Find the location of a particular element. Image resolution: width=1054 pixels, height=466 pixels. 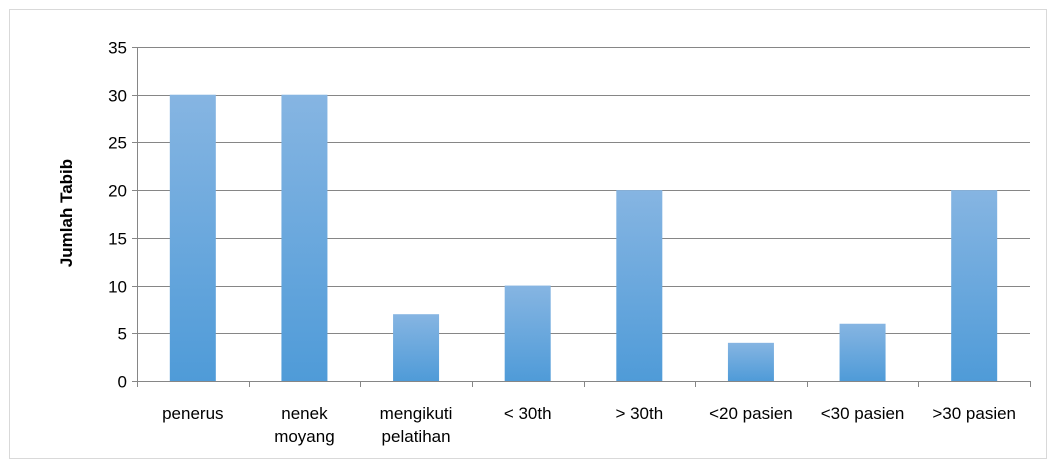

y-tick-label: 25 is located at coordinates (117, 143).